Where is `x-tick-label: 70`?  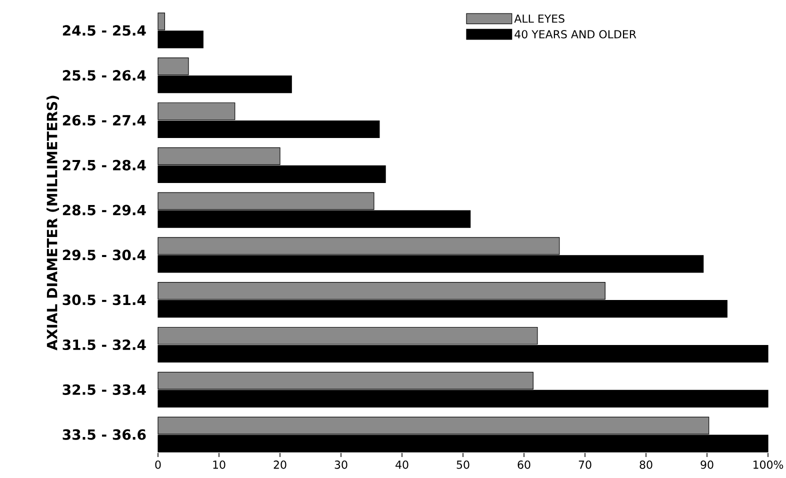 x-tick-label: 70 is located at coordinates (585, 464).